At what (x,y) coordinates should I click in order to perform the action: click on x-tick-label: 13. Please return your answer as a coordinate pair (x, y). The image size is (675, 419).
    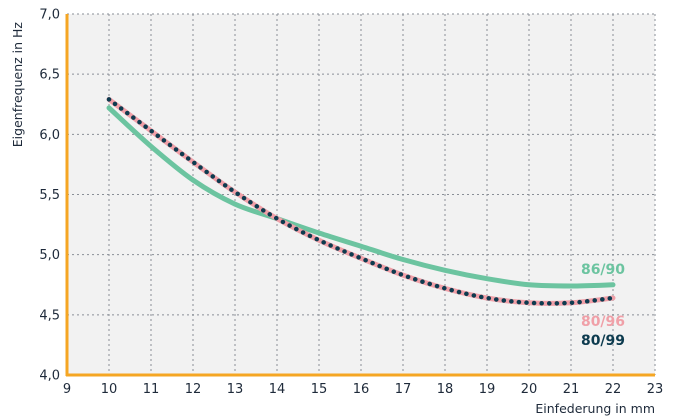
    Looking at the image, I should click on (235, 389).